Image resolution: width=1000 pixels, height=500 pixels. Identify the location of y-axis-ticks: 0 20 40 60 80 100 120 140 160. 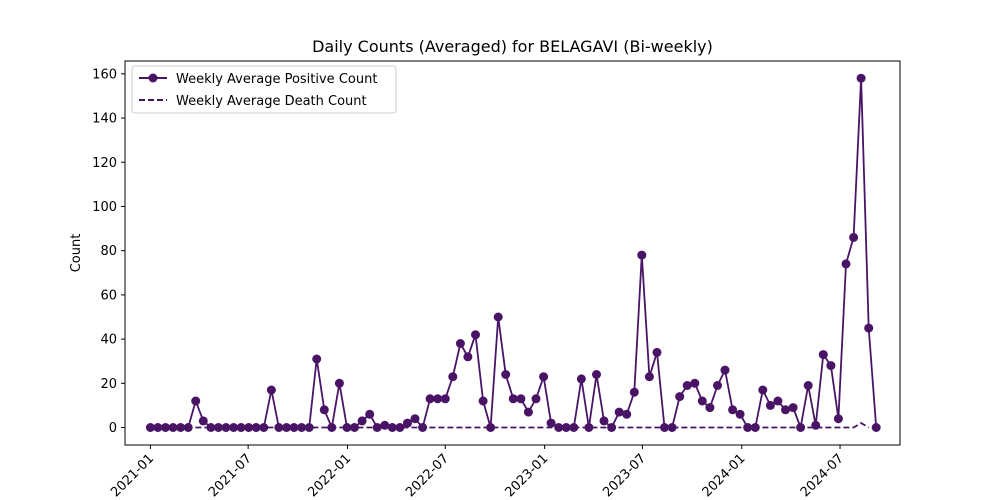
(108, 251).